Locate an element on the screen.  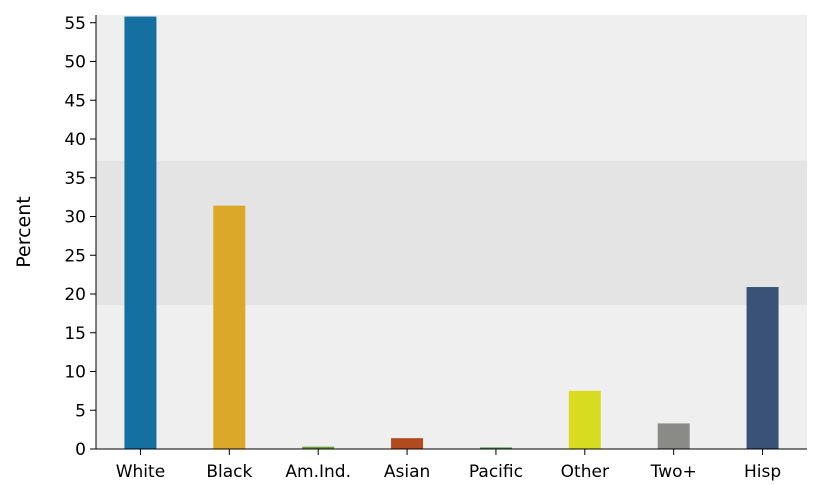
x-category-label: Hisp is located at coordinates (762, 472).